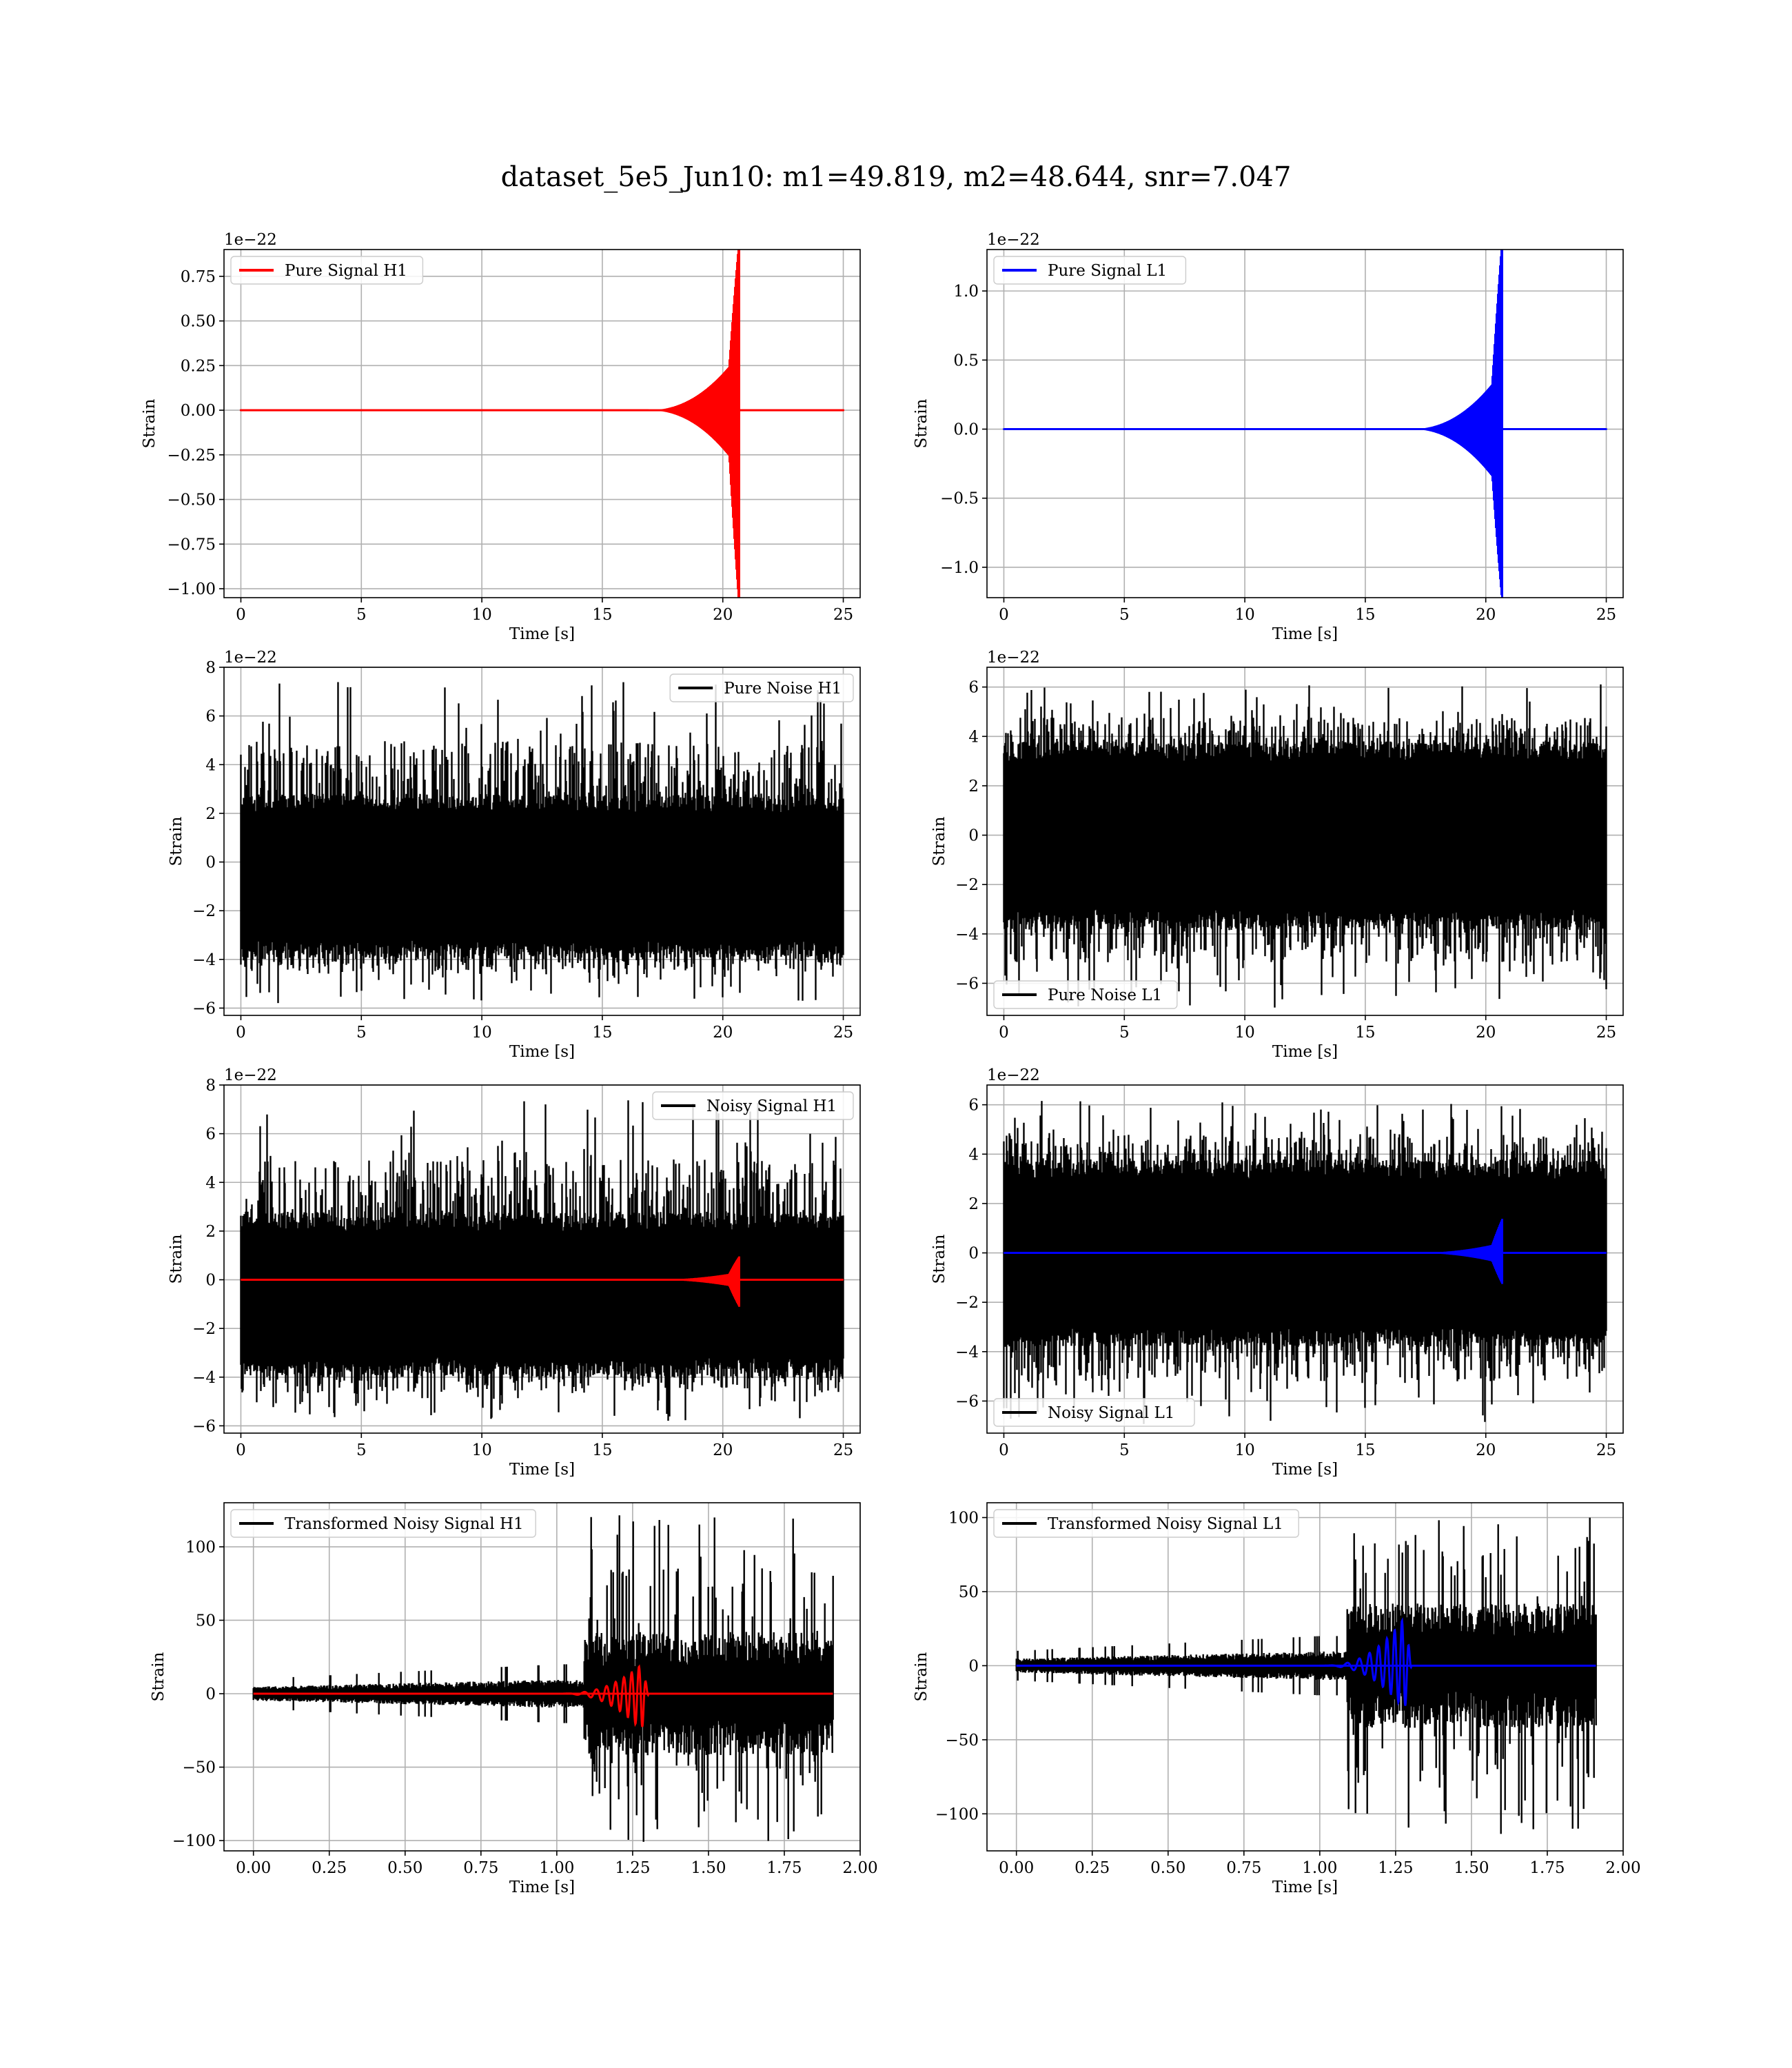  Describe the element at coordinates (772, 1106) in the screenshot. I see `legend-label: Noisy Signal H1` at that location.